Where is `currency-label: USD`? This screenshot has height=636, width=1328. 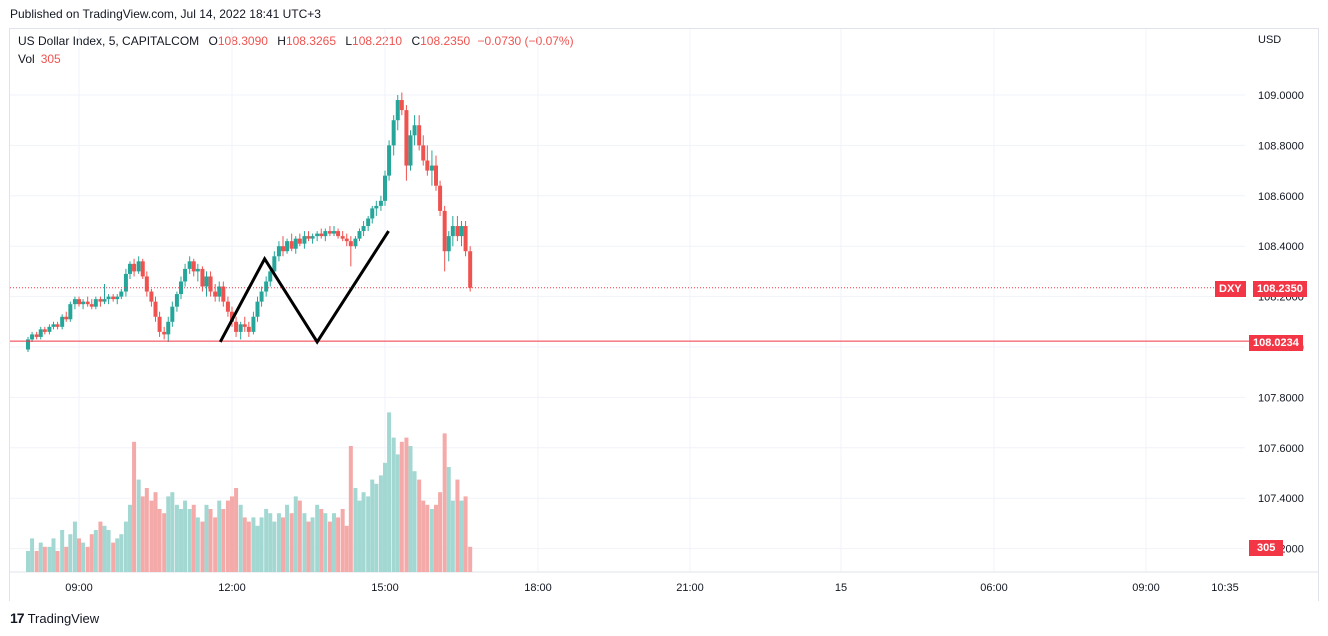 currency-label: USD is located at coordinates (1270, 40).